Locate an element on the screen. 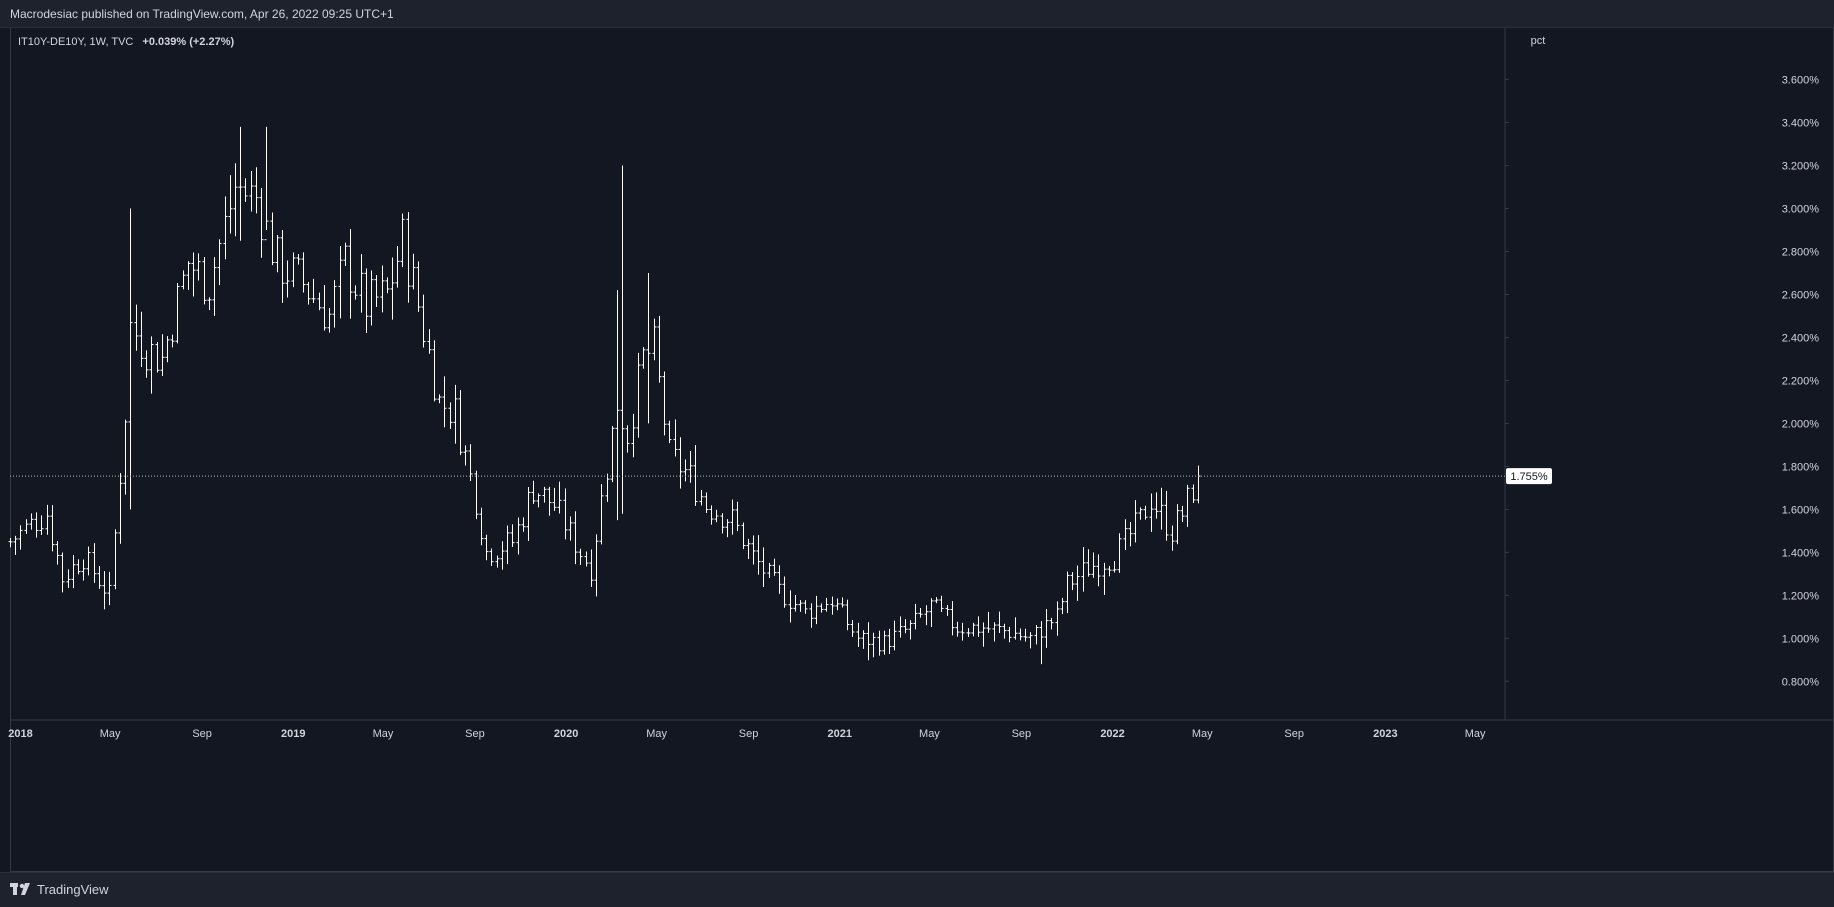 The width and height of the screenshot is (1834, 907). time-axis-label: 2019 is located at coordinates (293, 734).